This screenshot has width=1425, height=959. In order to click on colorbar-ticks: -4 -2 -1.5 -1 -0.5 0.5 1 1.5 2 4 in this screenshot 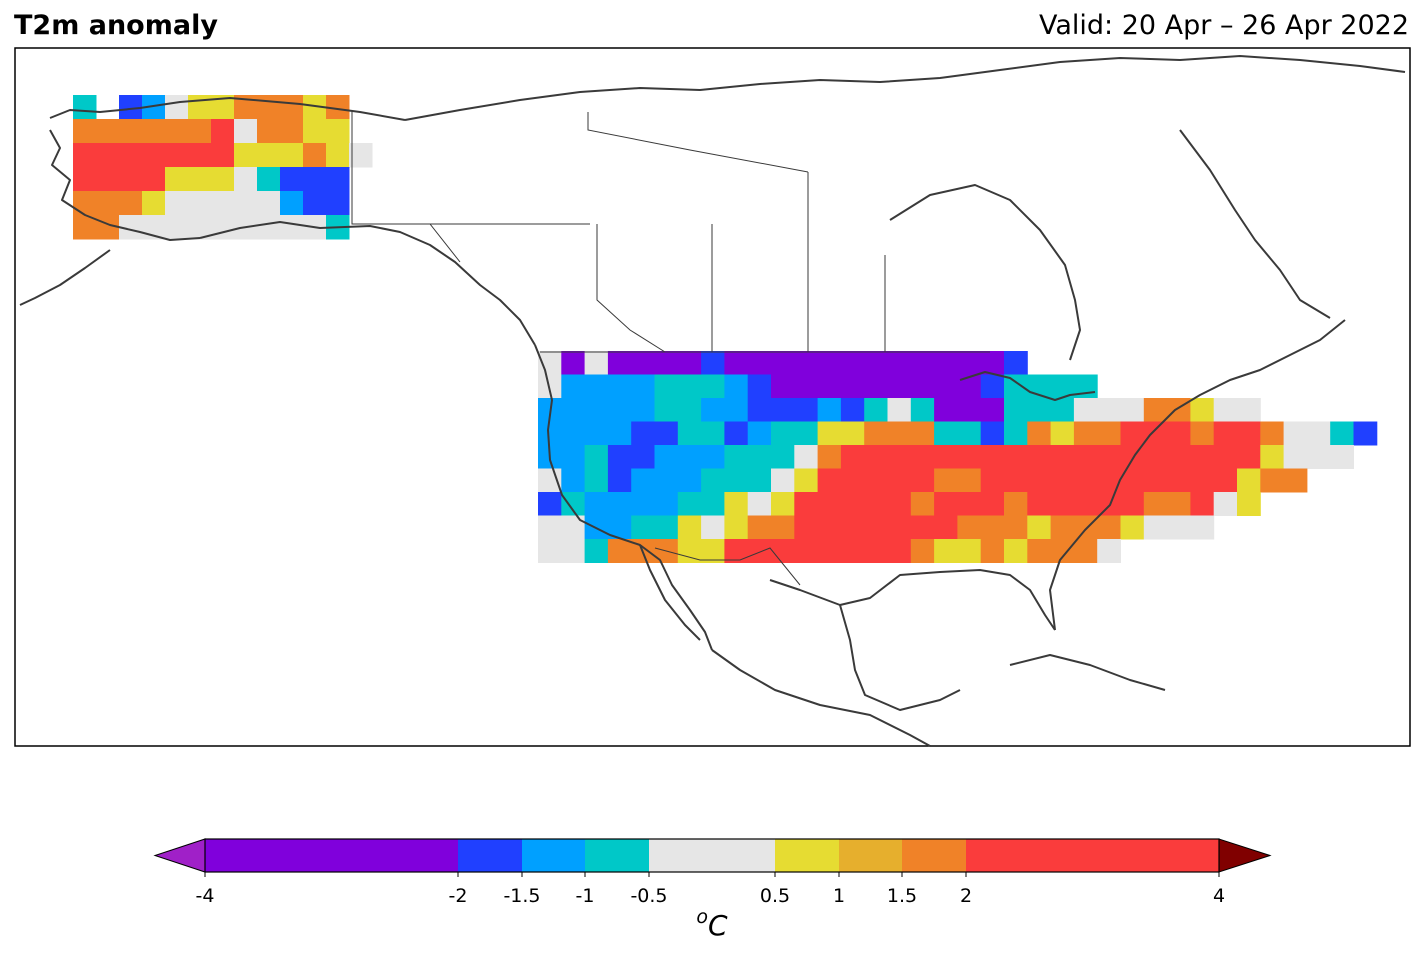, I will do `click(710, 889)`.